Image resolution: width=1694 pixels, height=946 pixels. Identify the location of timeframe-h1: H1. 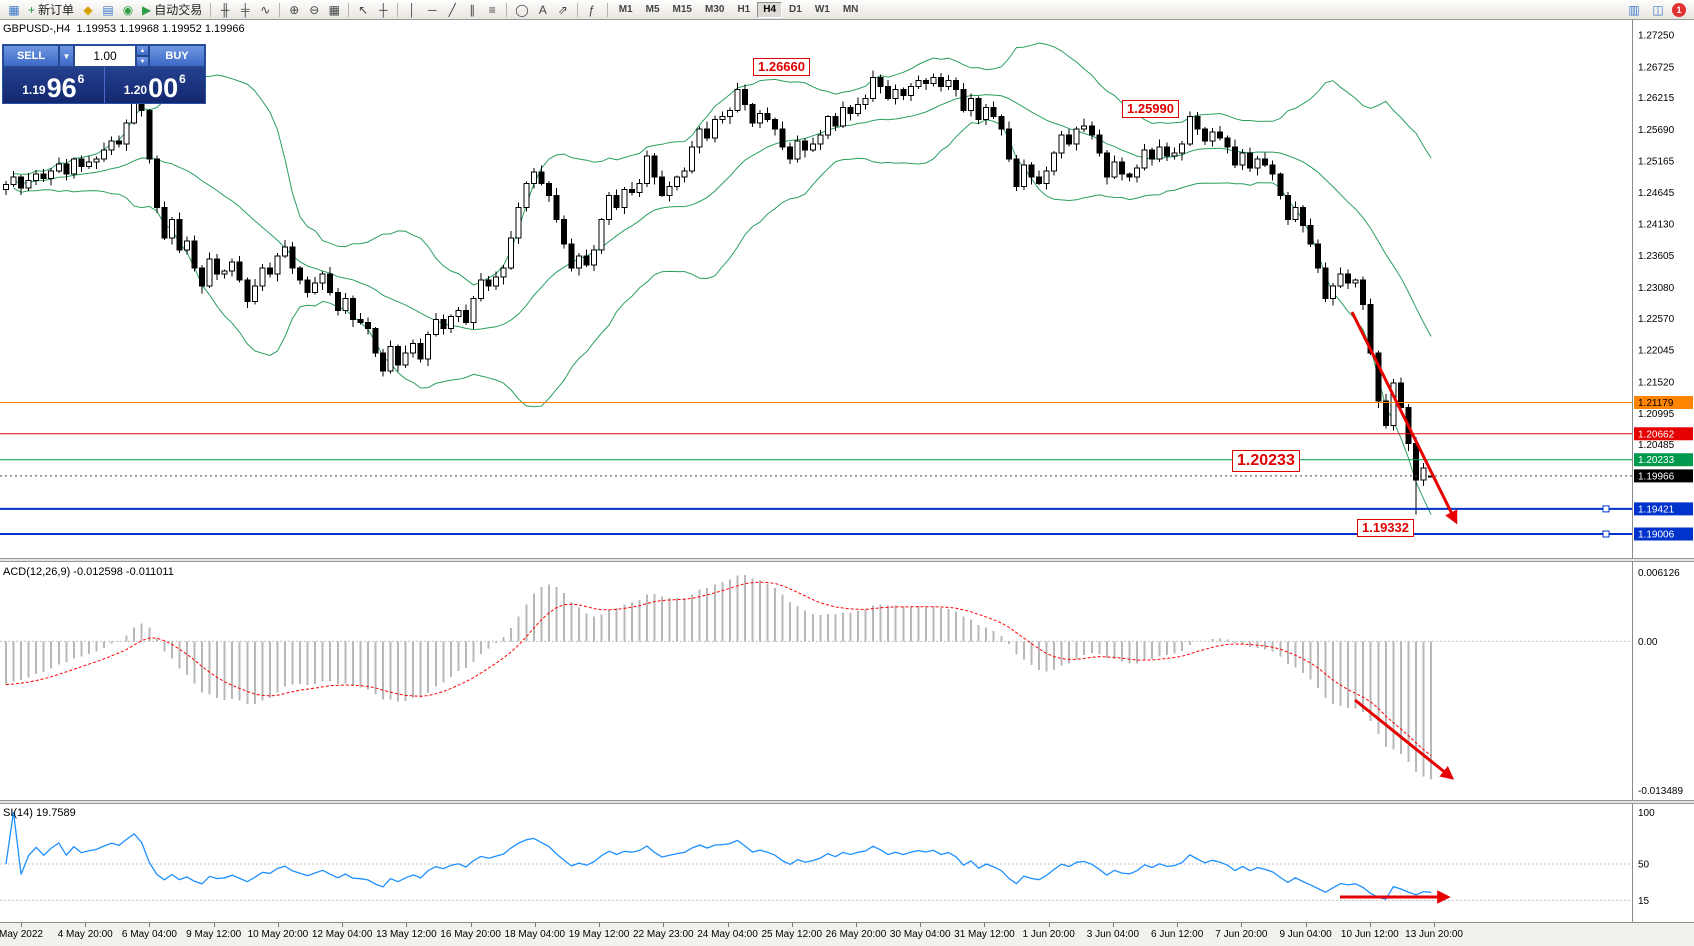
(744, 9).